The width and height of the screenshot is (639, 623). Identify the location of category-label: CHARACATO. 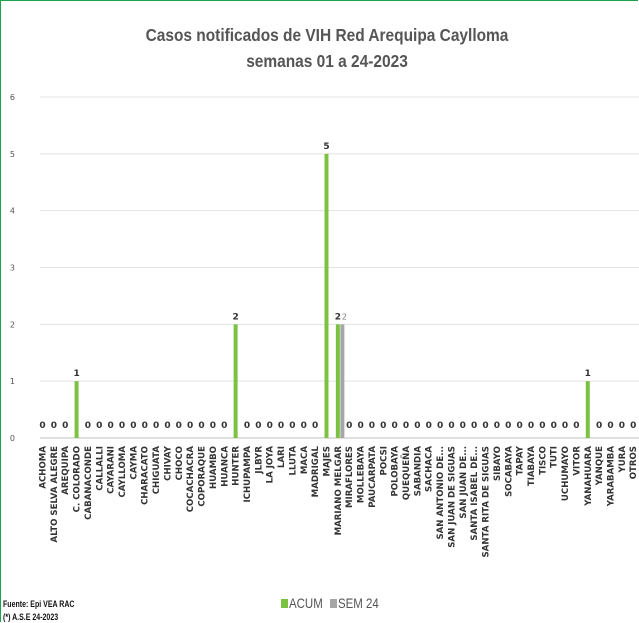
(146, 475).